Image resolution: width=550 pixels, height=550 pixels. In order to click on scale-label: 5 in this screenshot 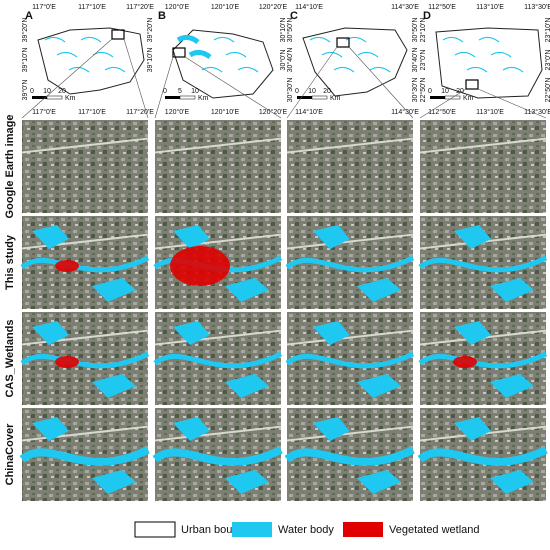, I will do `click(180, 91)`.